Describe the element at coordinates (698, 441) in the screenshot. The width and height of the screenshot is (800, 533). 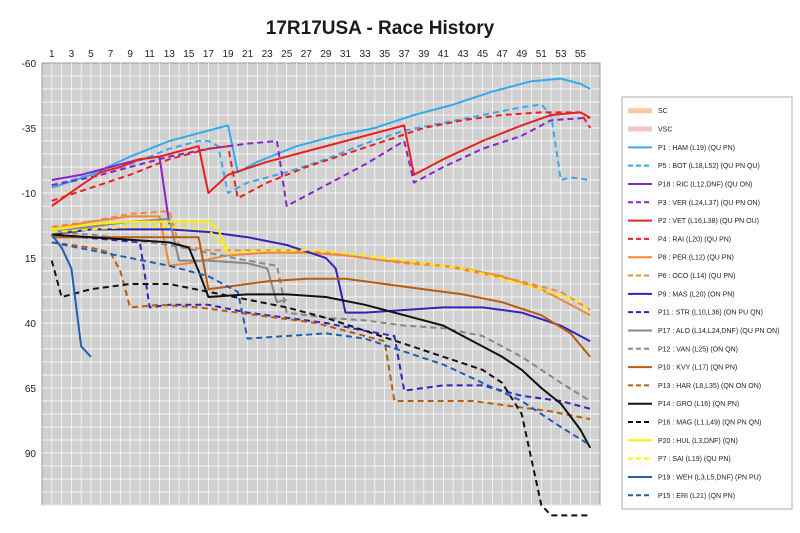
I see `legend-entry: P20 : HUL (L3,DNF) (QN)` at that location.